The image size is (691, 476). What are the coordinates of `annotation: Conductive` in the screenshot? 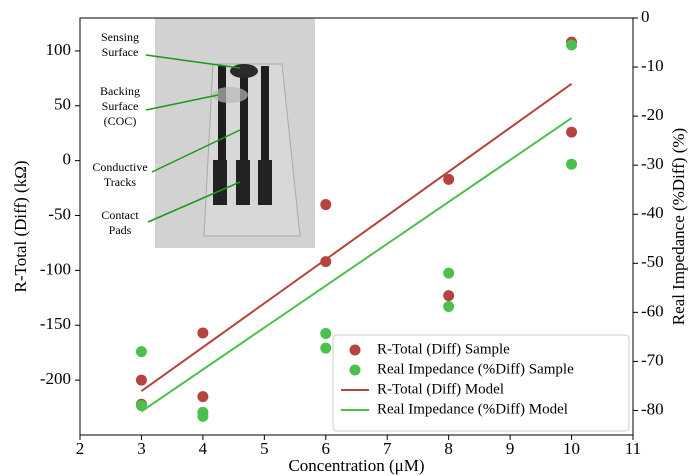 It's located at (119, 167).